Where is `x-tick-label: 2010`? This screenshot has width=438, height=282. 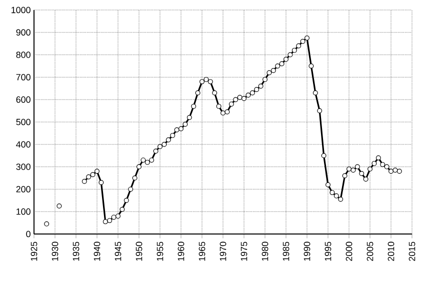
x-tick-label: 2010 is located at coordinates (391, 251).